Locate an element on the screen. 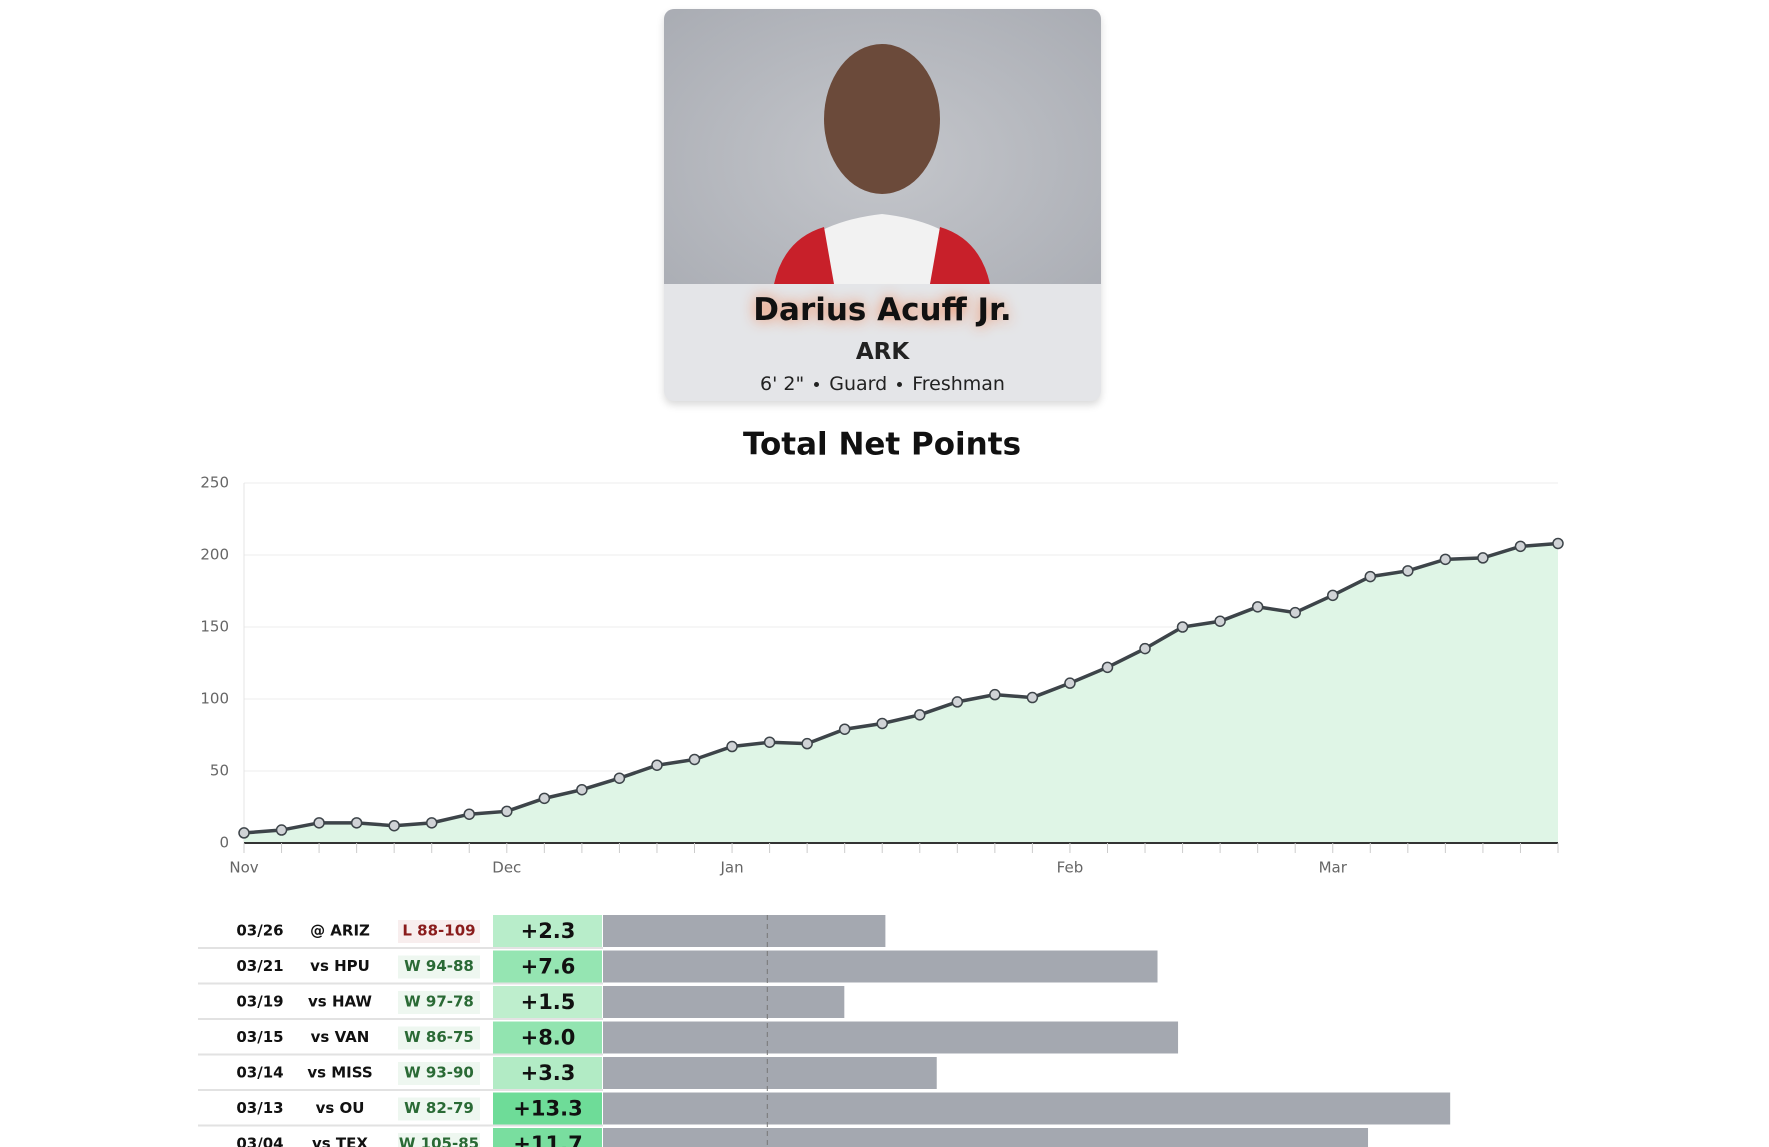 The width and height of the screenshot is (1769, 1147). game-result: W 86-75 is located at coordinates (439, 1037).